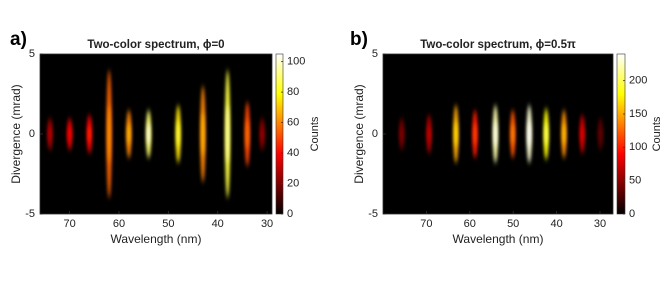  I want to click on colorbar-tick-label: 80, so click(293, 92).